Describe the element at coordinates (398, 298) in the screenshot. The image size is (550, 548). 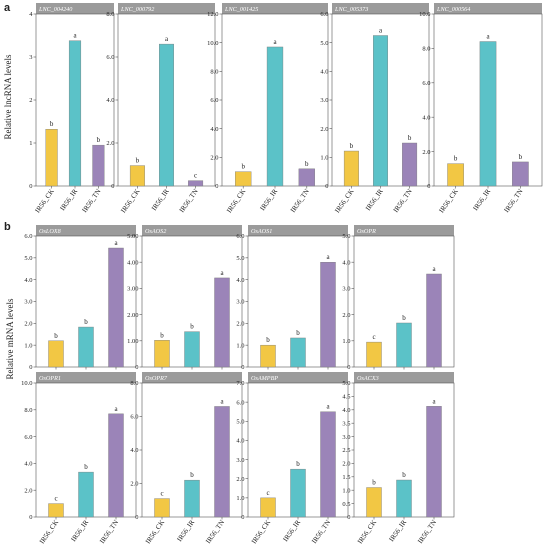
I see `chart-panel-OsOPR: OsOPR 0 1.0 2.0 3.0 4.0 5.0 c b a` at that location.